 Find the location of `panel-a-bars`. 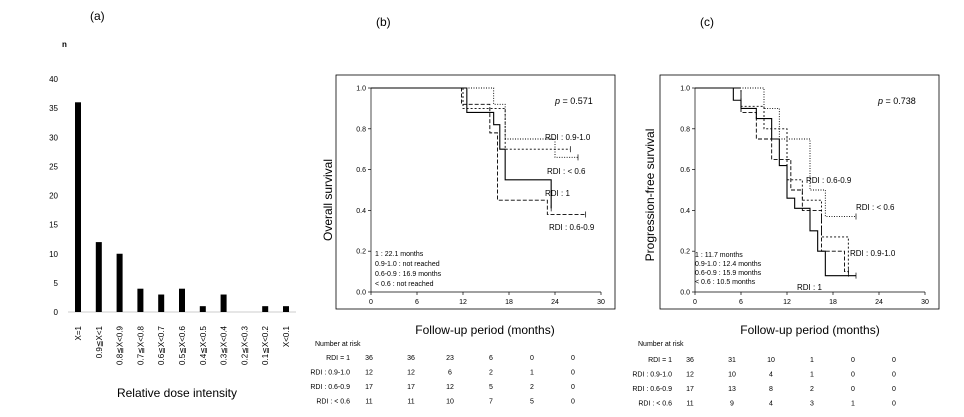

panel-a-bars is located at coordinates (182, 207).